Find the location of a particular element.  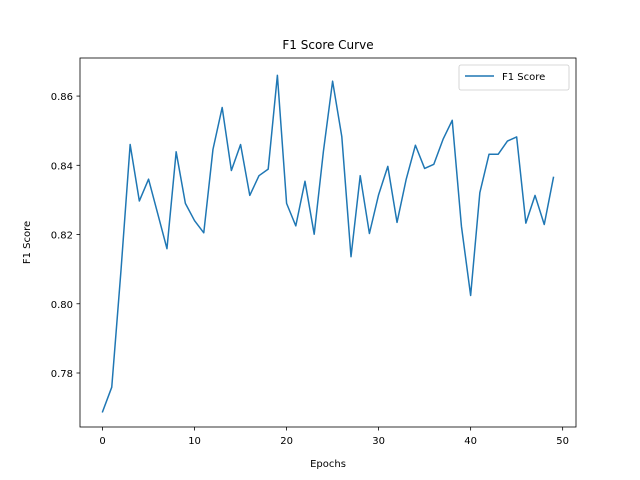

y-tick-label: 0.82 is located at coordinates (62, 236).